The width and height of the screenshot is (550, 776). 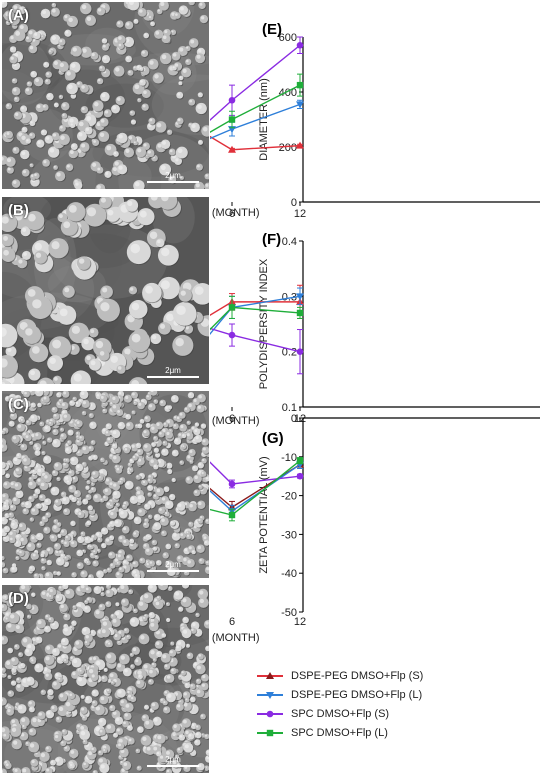 I want to click on legend-item: SPC DMSO+Flp (S), so click(x=339, y=713).